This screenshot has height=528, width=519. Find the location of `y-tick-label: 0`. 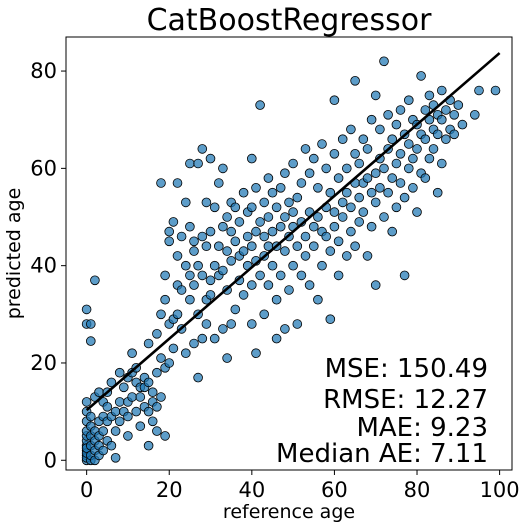

y-tick-label: 0 is located at coordinates (50, 460).